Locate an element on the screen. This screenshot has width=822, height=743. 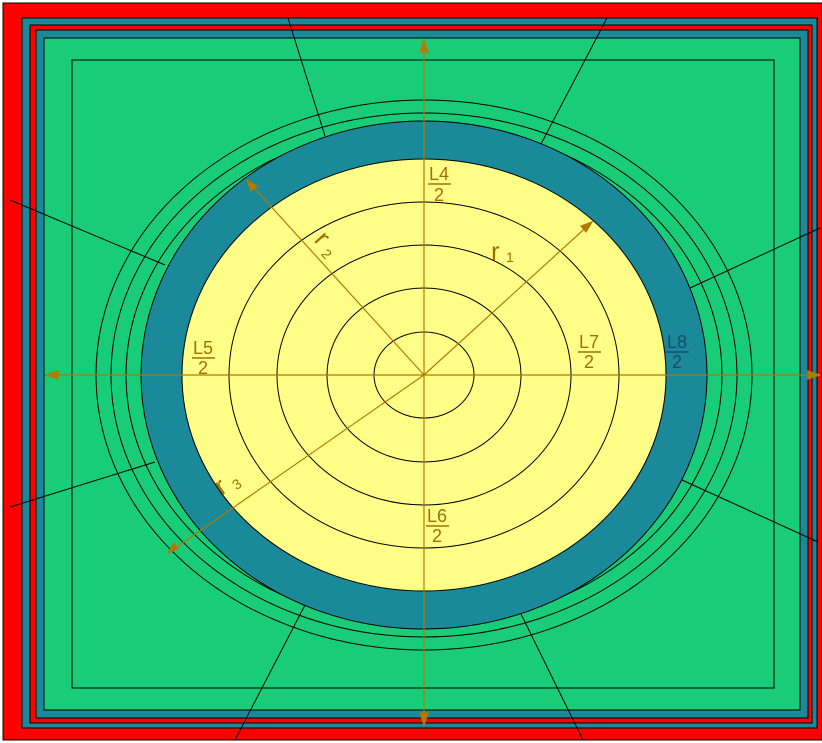
l4-numerator: L4 is located at coordinates (439, 174).